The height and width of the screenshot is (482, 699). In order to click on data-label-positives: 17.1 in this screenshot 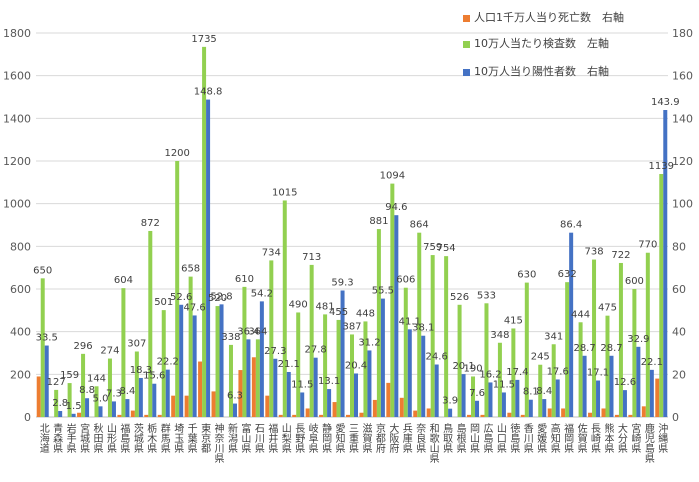, I will do `click(598, 373)`.